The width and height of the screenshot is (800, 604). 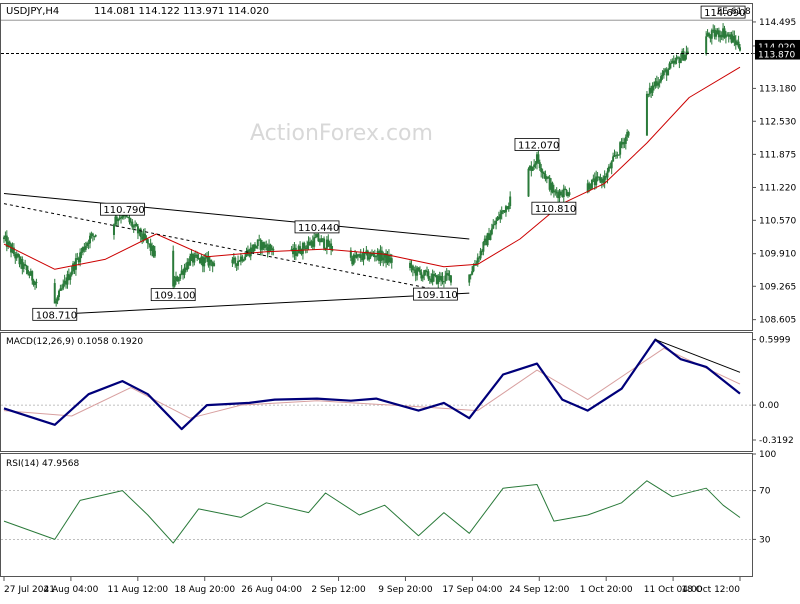 I want to click on time-tick-label: 26 Aug 04:00, so click(x=271, y=590).